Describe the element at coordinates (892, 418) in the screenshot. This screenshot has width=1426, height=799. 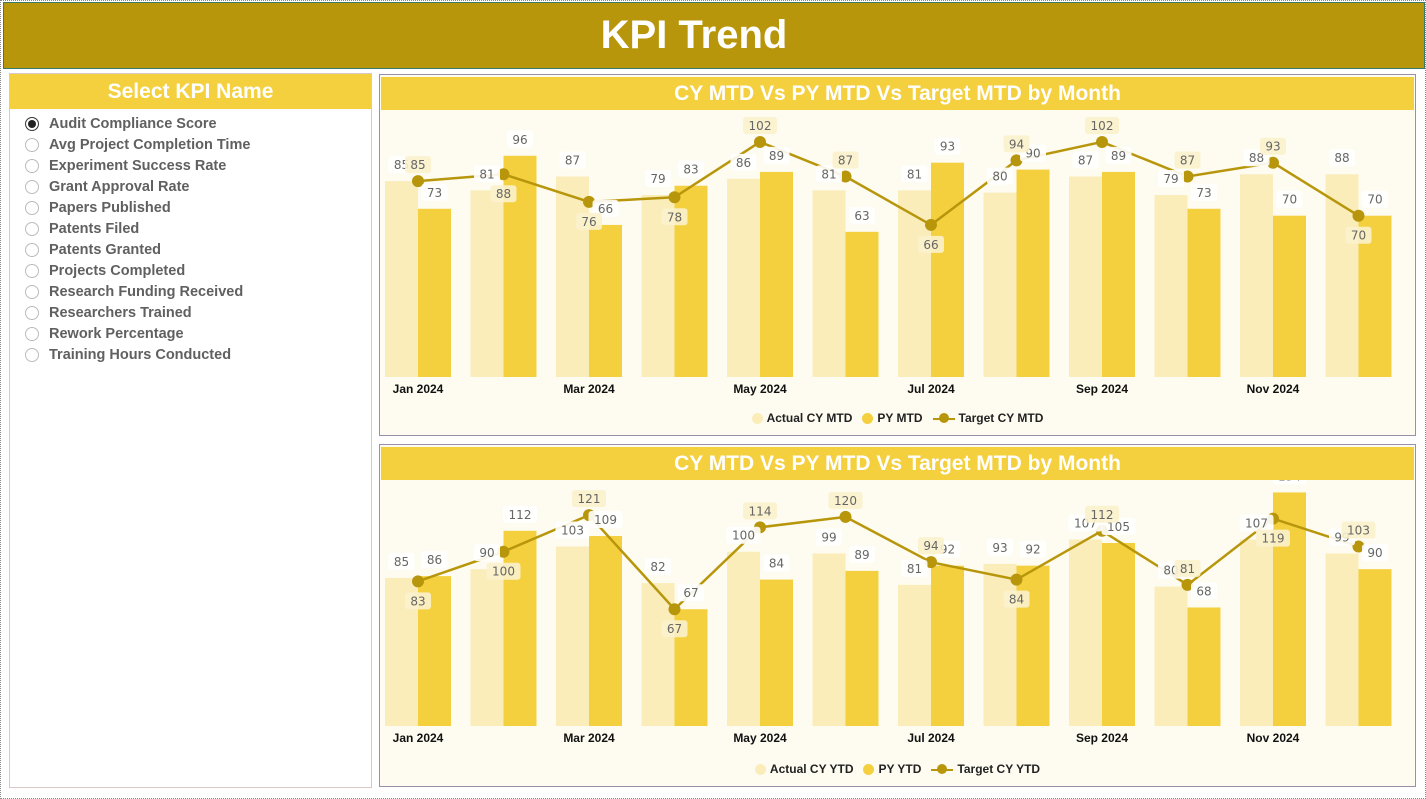
I see `legend-py: PY MTD` at that location.